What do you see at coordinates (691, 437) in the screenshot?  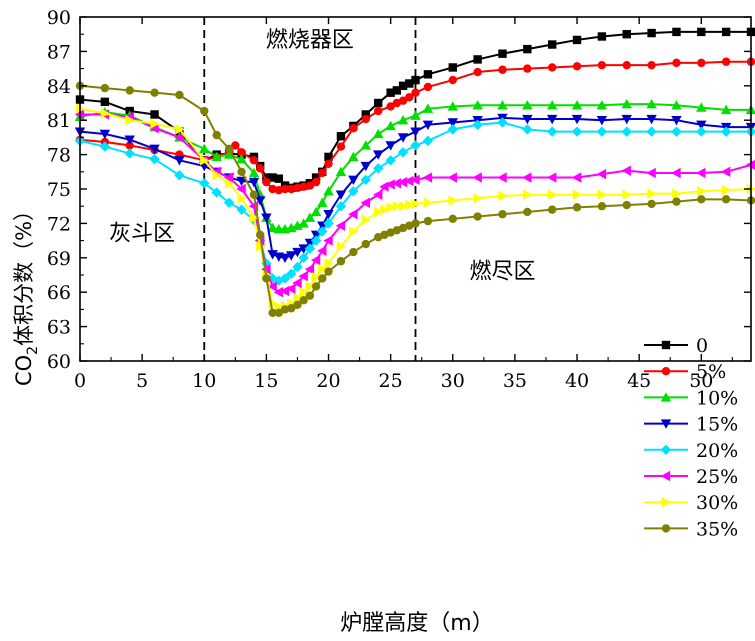 I see `legend: 0 5% 10% 15% 20% 25% 30% 35%` at bounding box center [691, 437].